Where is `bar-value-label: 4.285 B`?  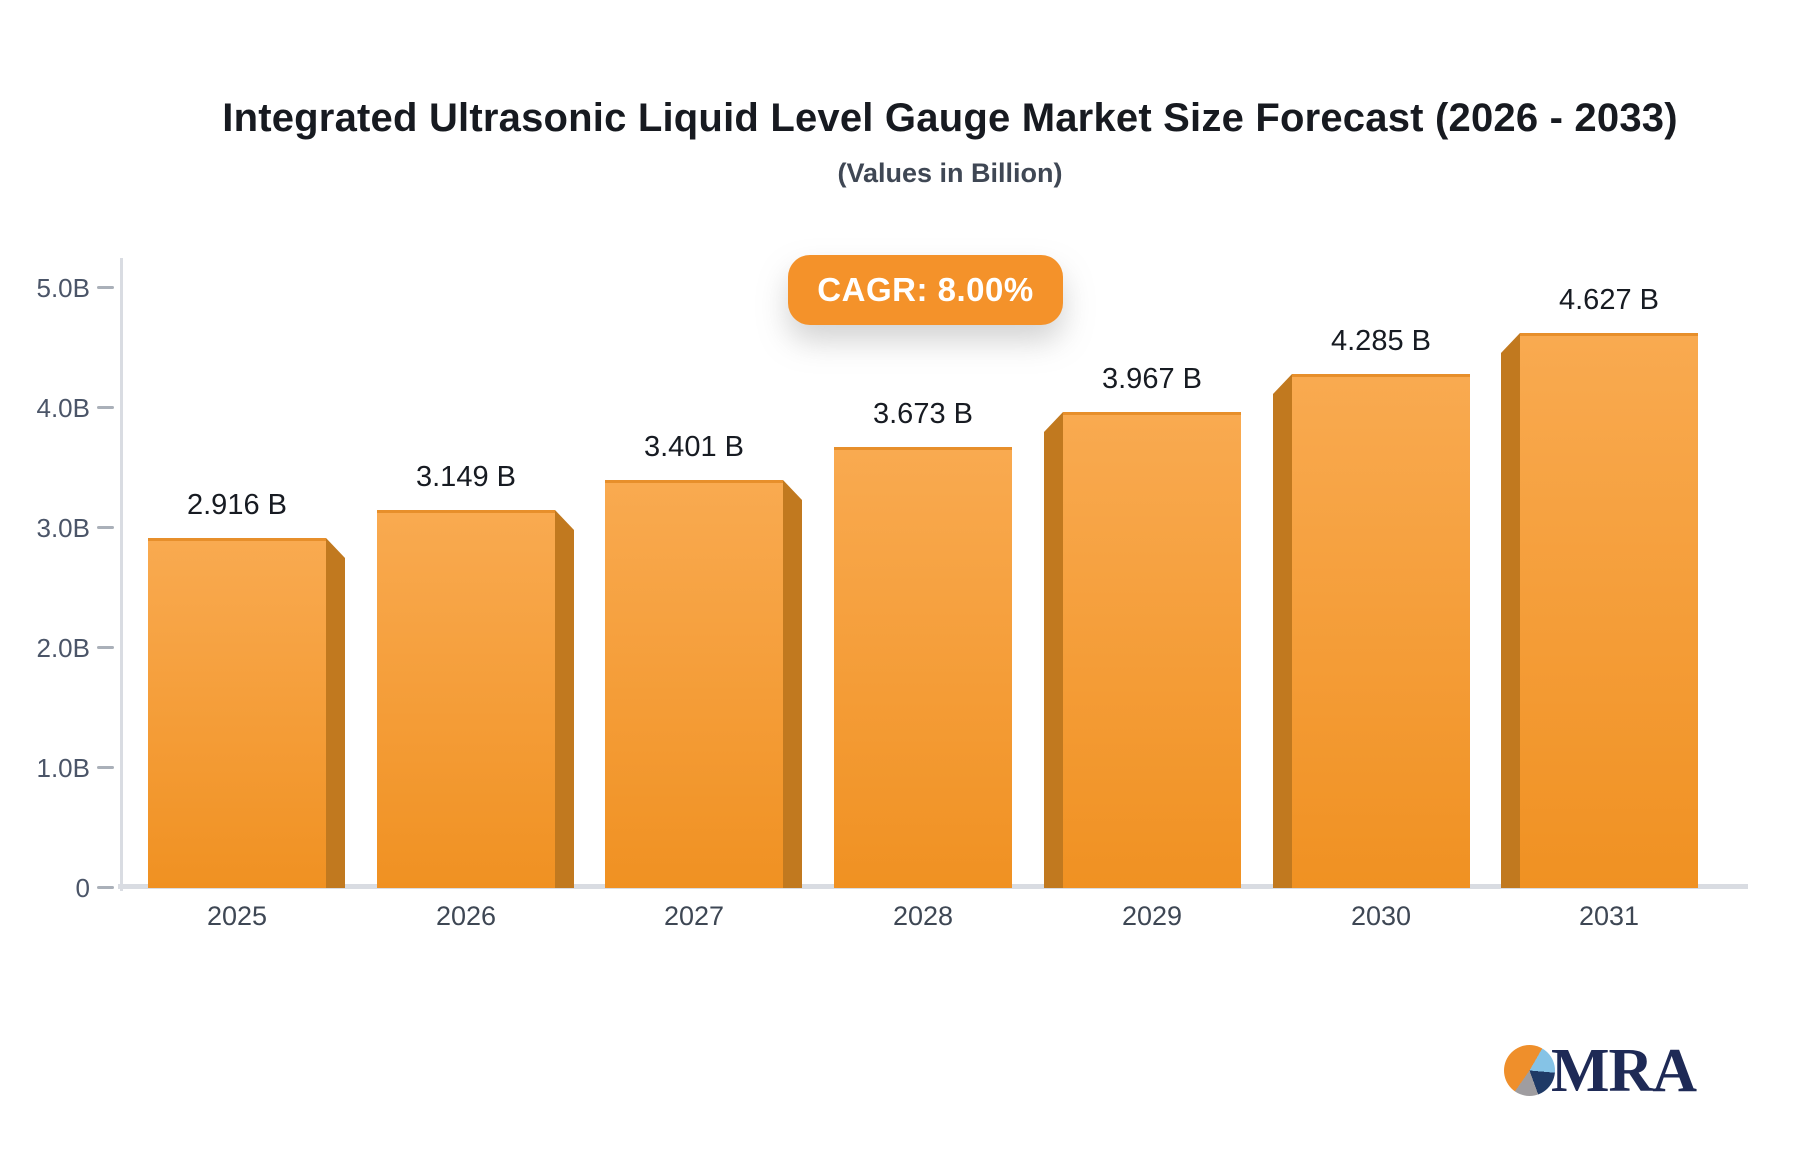
bar-value-label: 4.285 B is located at coordinates (1381, 341).